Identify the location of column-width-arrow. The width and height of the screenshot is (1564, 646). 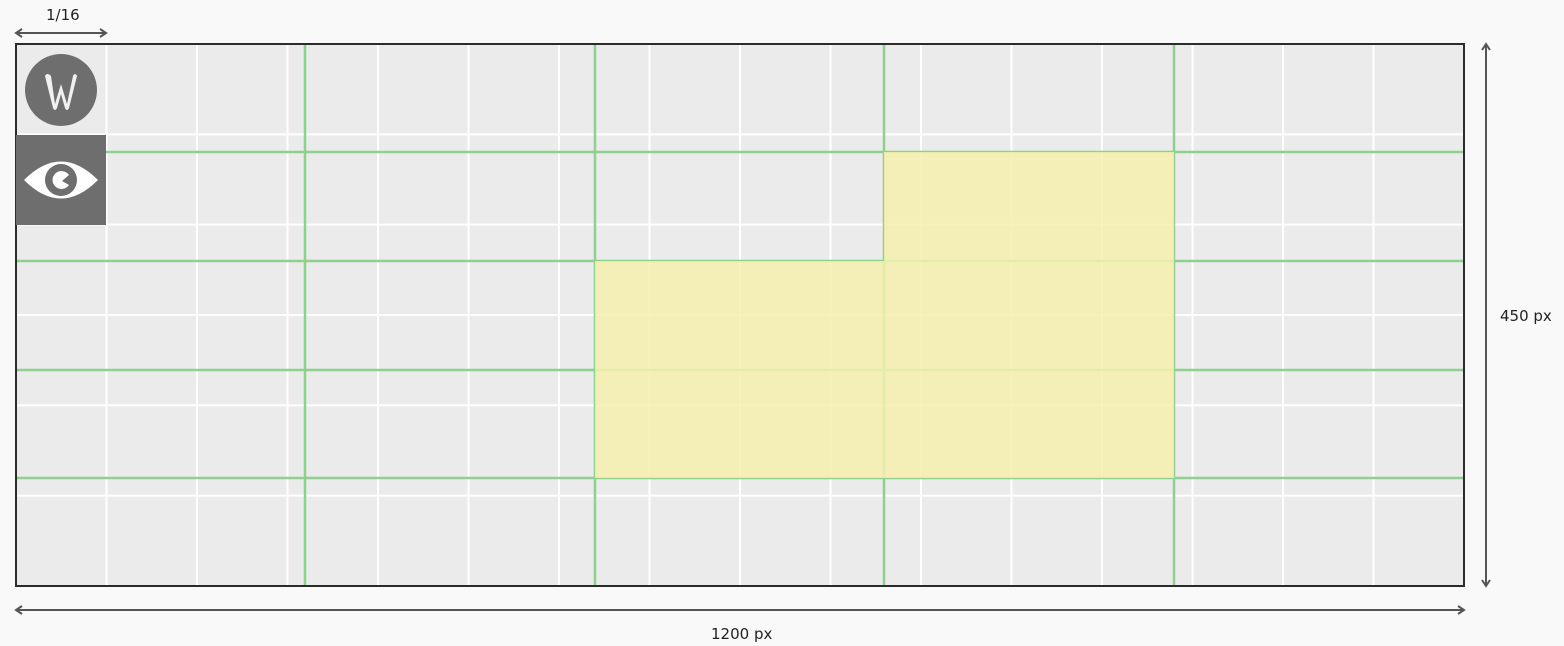
(61, 33).